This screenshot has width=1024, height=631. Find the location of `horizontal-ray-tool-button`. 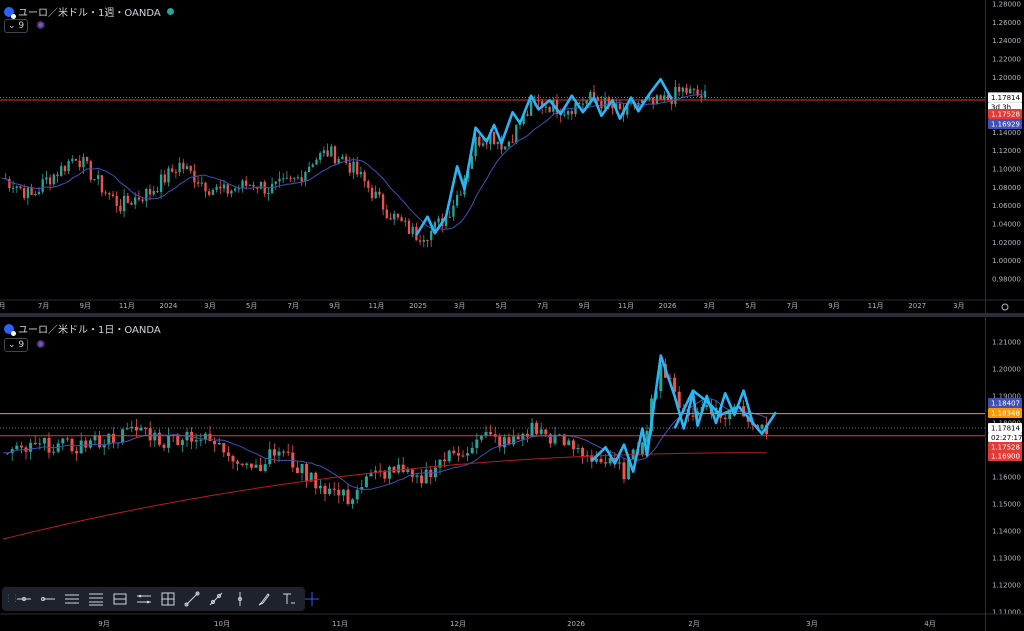

horizontal-ray-tool-button is located at coordinates (48, 599).